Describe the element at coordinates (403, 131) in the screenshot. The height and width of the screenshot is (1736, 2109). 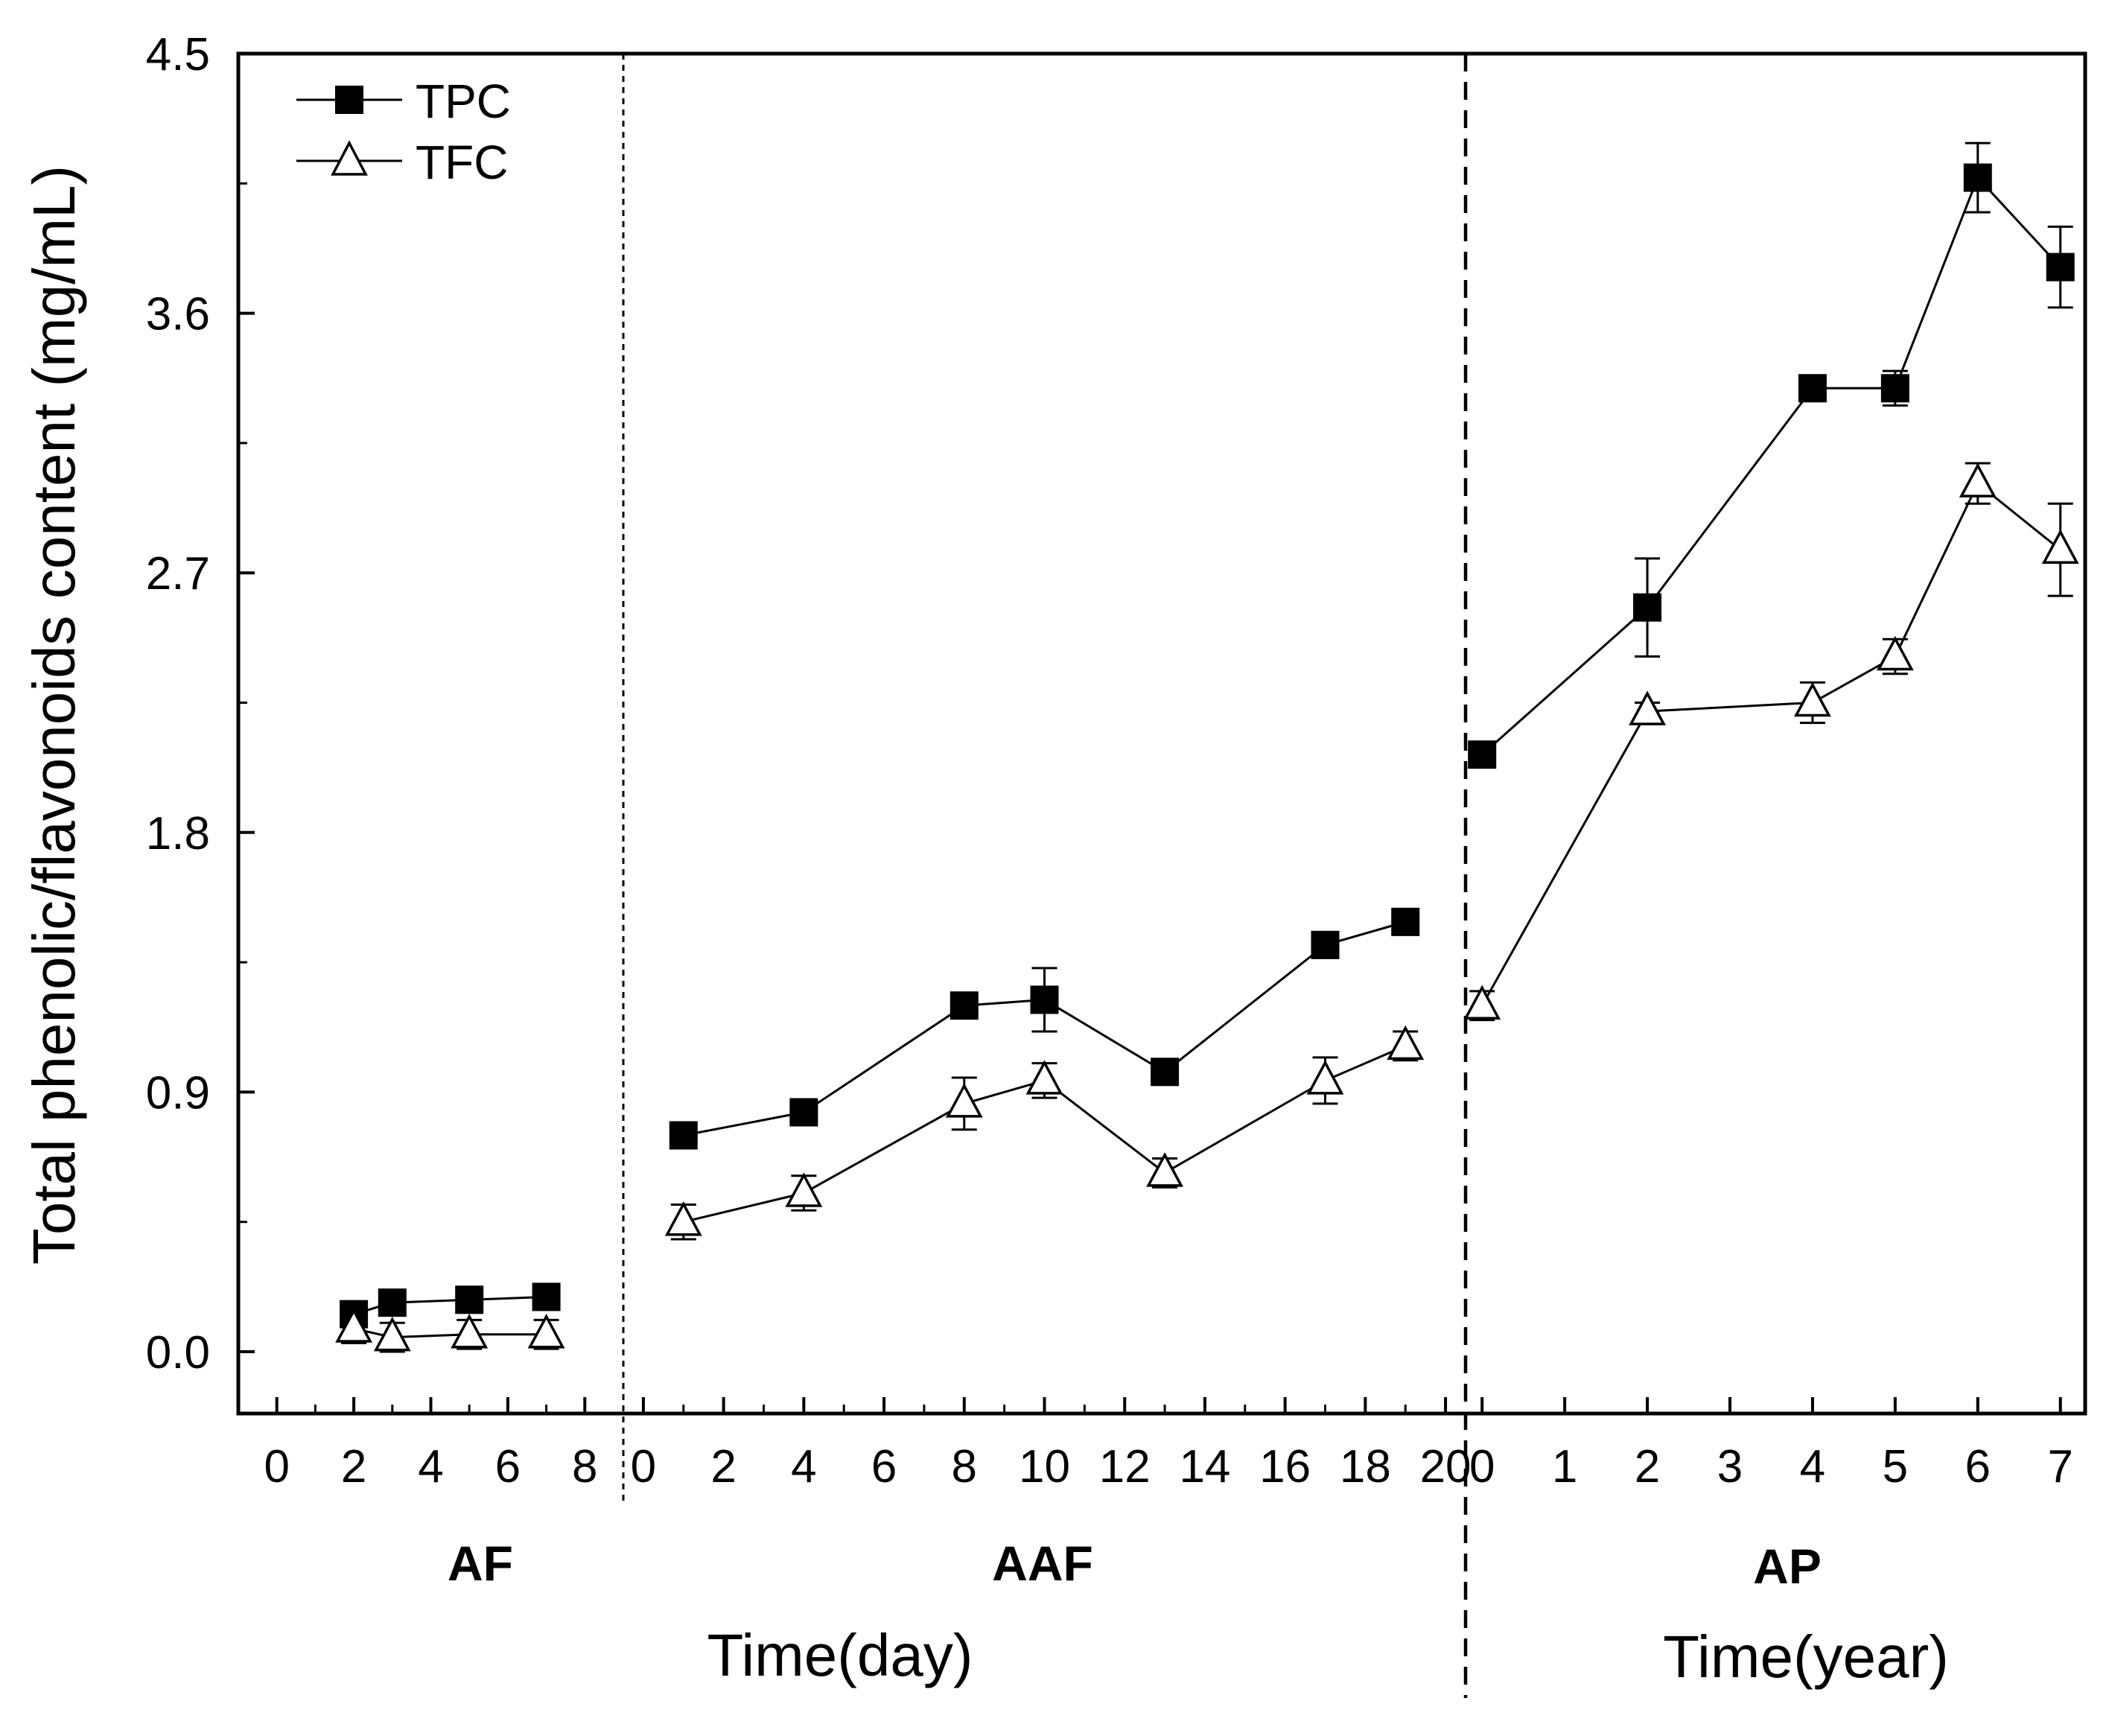
I see `legend: TPC TFC` at that location.